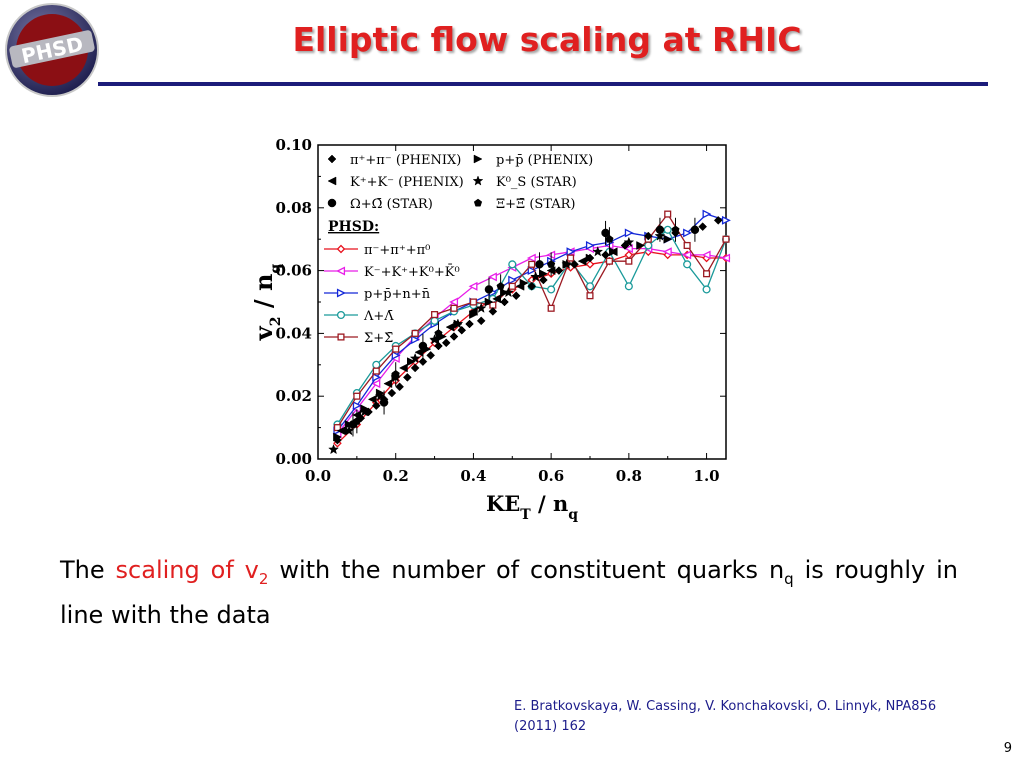  I want to click on y-tick-label: 0.06, so click(293, 271).